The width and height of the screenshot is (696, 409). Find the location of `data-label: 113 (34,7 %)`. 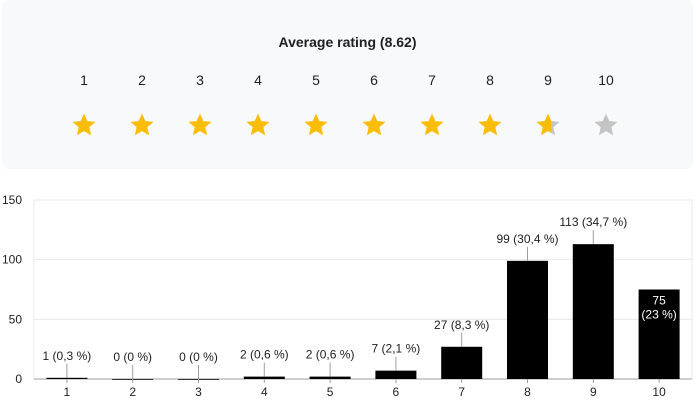

data-label: 113 (34,7 %) is located at coordinates (593, 222).